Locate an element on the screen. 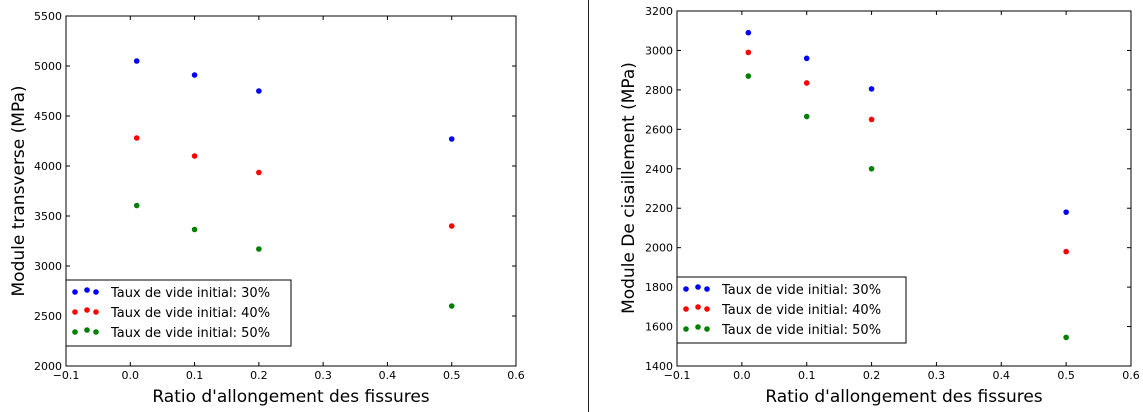 The width and height of the screenshot is (1143, 412). chart-0-legend-label: Taux de vide initial: 50% is located at coordinates (190, 333).